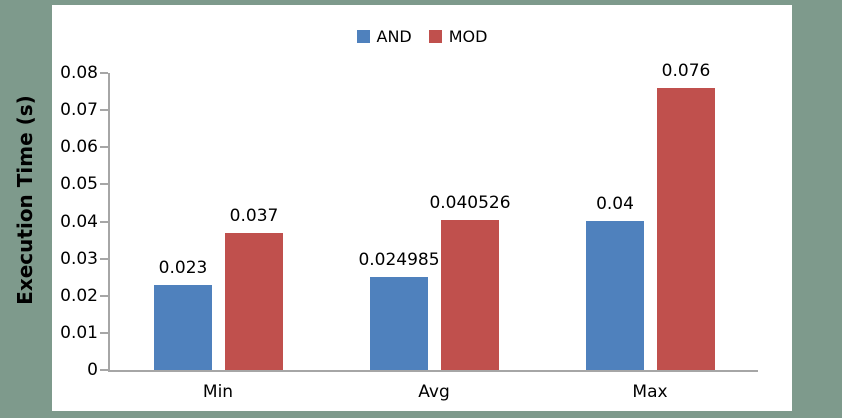  What do you see at coordinates (109, 222) in the screenshot?
I see `y-axis-line` at bounding box center [109, 222].